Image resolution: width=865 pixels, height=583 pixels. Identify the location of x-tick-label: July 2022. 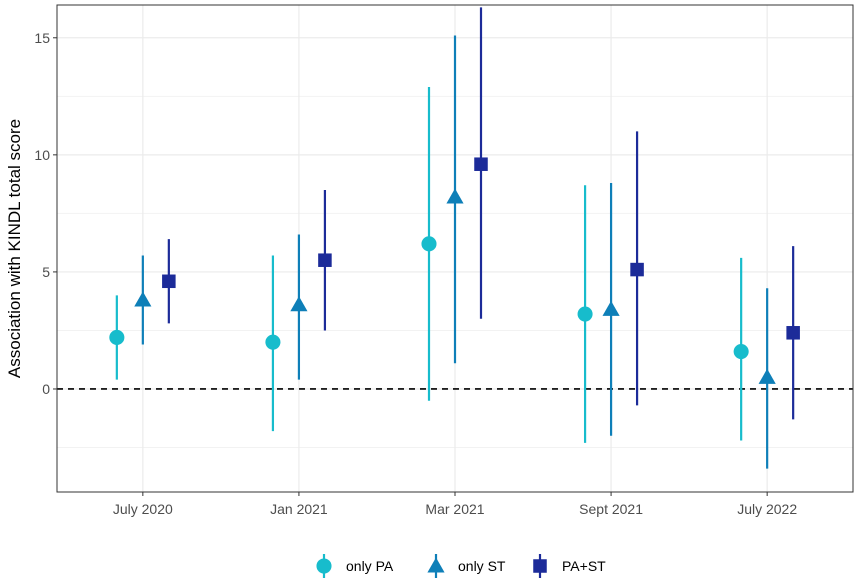
(767, 509).